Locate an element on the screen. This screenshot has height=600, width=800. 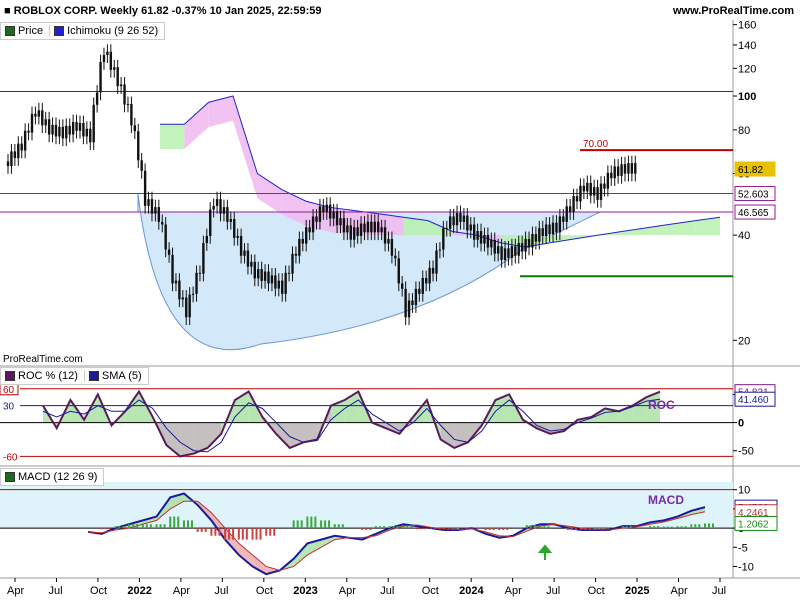
site-url: www.ProRealTime.com is located at coordinates (733, 11).